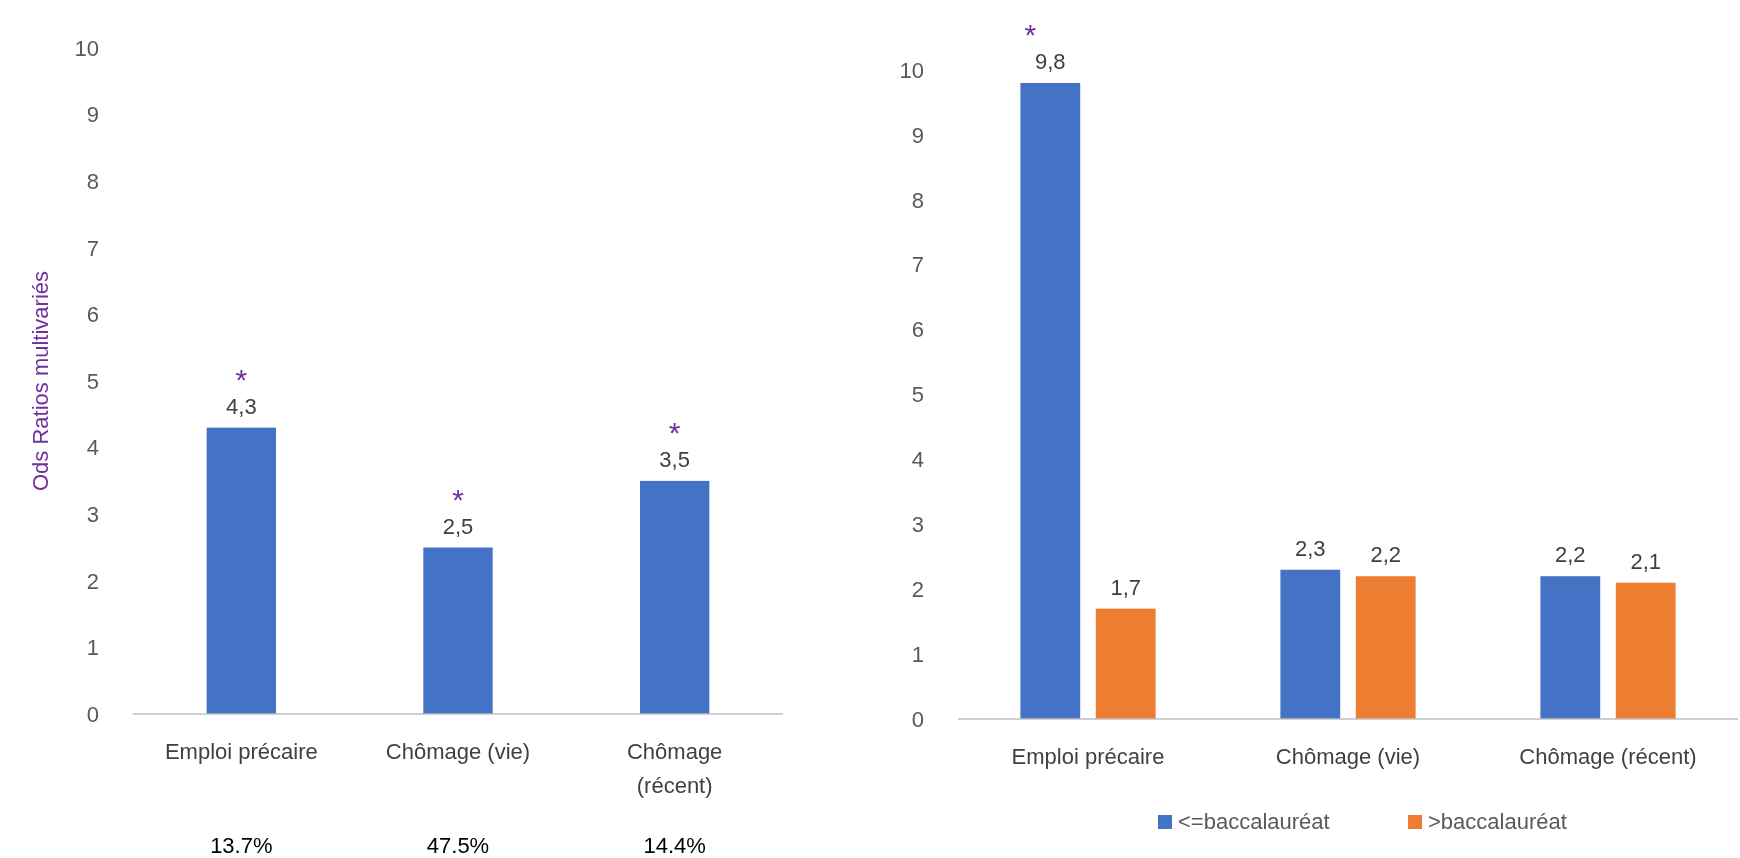 This screenshot has width=1740, height=858. Describe the element at coordinates (1497, 821) in the screenshot. I see `legend-label: >baccalauréat` at that location.